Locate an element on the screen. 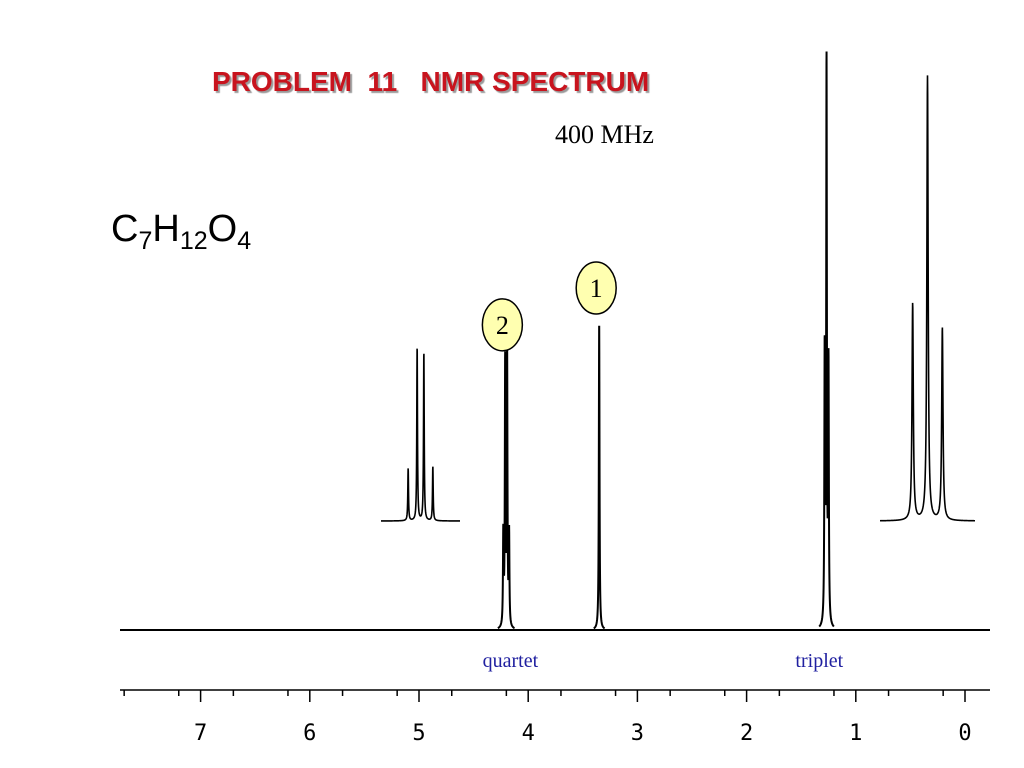  ppm-tick-label-1: 1 is located at coordinates (855, 733).